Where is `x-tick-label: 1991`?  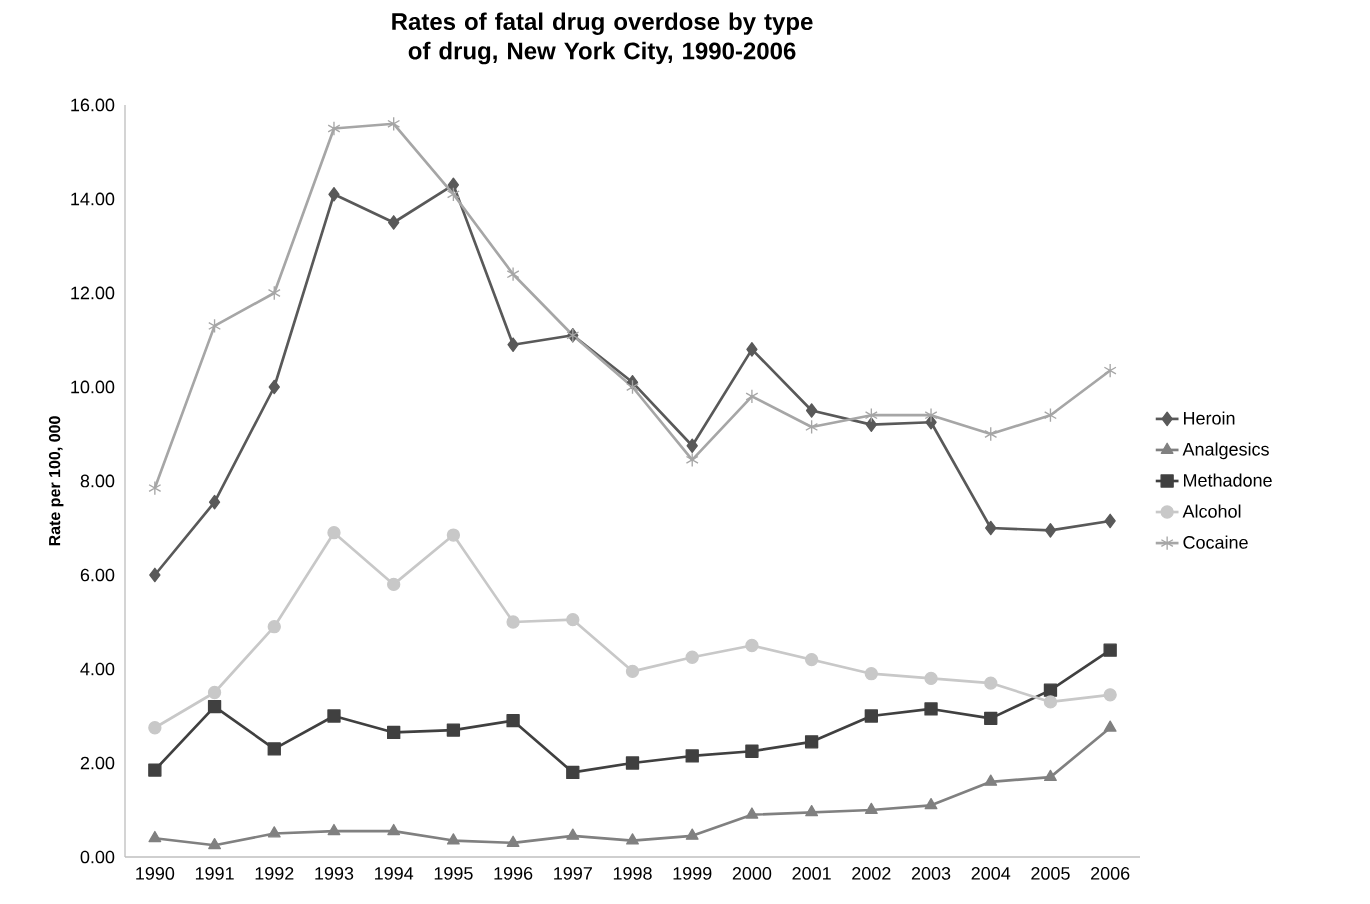 x-tick-label: 1991 is located at coordinates (214, 873).